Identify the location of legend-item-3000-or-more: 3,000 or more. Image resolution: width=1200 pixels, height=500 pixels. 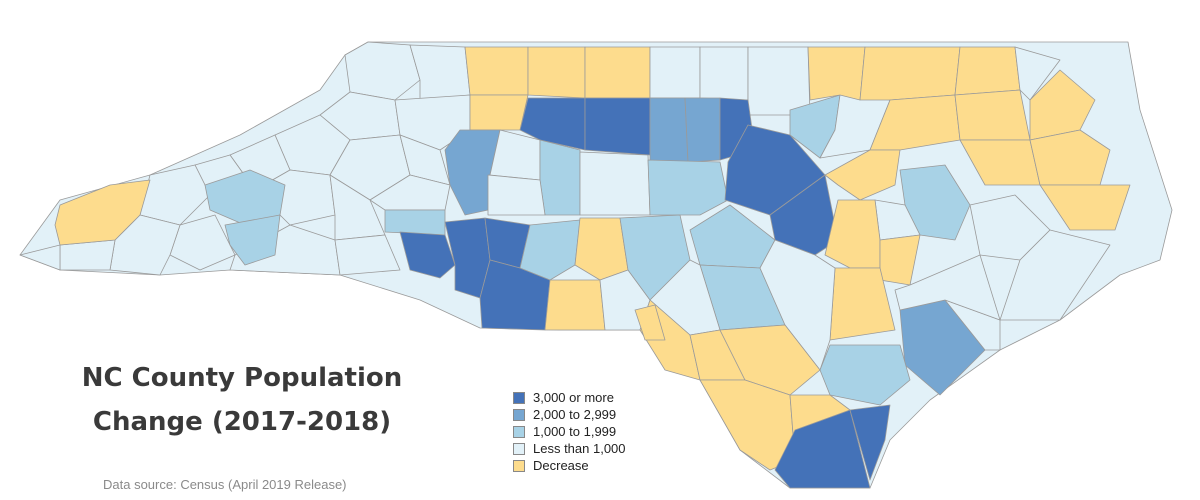
(569, 397).